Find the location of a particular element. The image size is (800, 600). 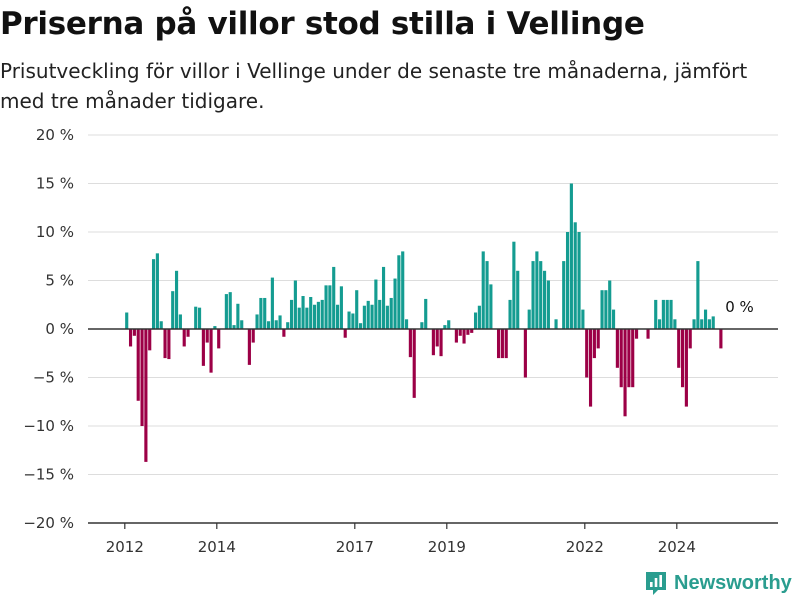

latest-value-label: 0 % is located at coordinates (739, 307).